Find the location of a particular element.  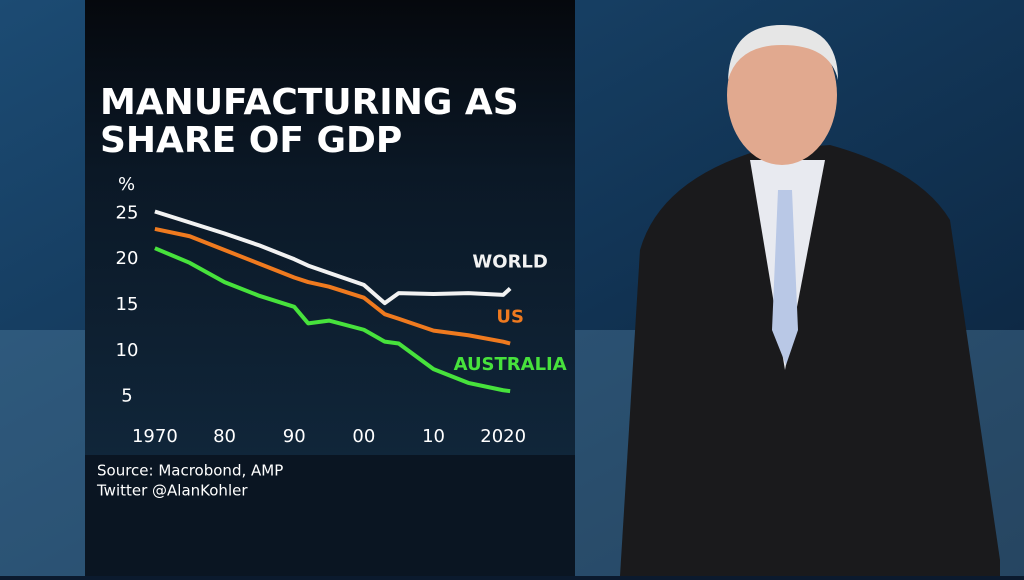

chart-title: MANUFACTURING AS is located at coordinates (309, 102).